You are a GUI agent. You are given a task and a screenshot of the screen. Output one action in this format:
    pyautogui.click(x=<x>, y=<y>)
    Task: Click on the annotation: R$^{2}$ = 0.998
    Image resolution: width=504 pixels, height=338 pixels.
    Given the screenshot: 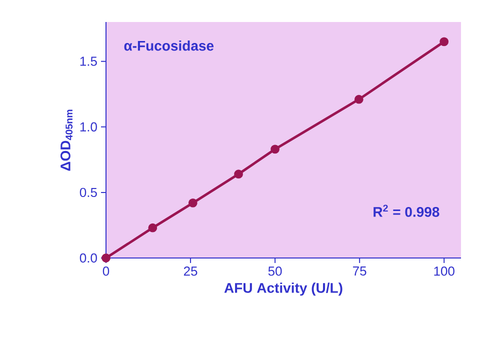 What is the action you would take?
    pyautogui.click(x=407, y=210)
    